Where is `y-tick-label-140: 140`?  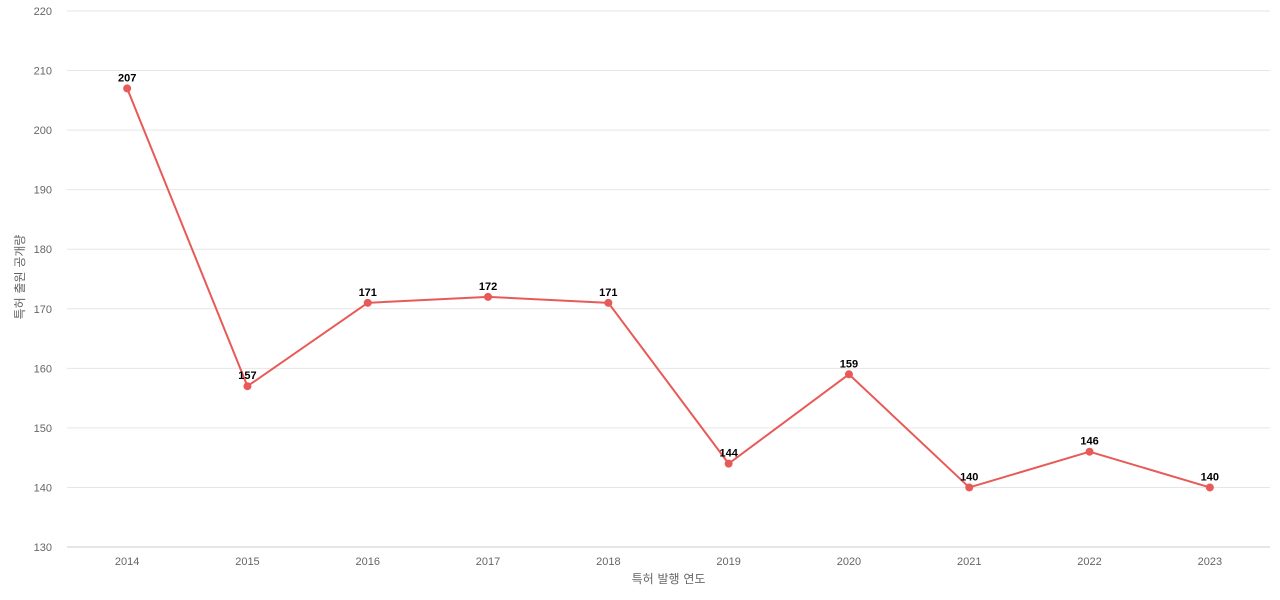 y-tick-label-140: 140 is located at coordinates (43, 488).